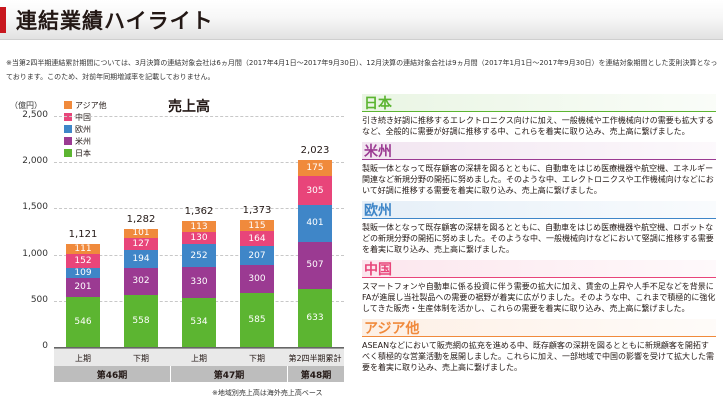 This screenshot has width=723, height=407. I want to click on bar-value-label: 175, so click(315, 168).